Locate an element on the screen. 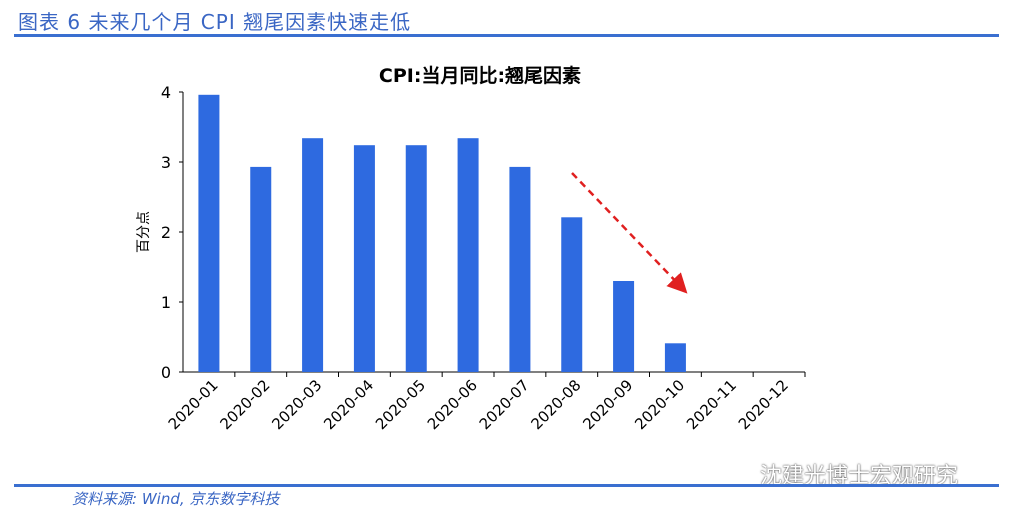 This screenshot has width=1019, height=520. bottom-rule is located at coordinates (506, 485).